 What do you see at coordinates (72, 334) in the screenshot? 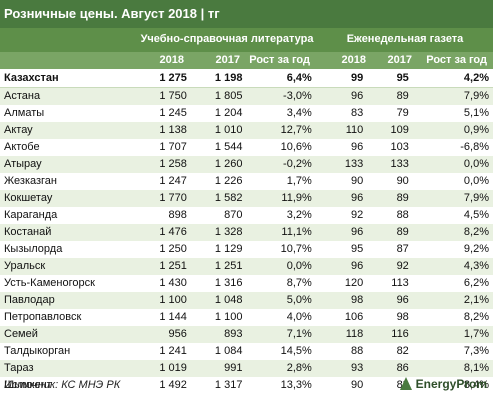
I see `cell-region: Семей` at bounding box center [72, 334].